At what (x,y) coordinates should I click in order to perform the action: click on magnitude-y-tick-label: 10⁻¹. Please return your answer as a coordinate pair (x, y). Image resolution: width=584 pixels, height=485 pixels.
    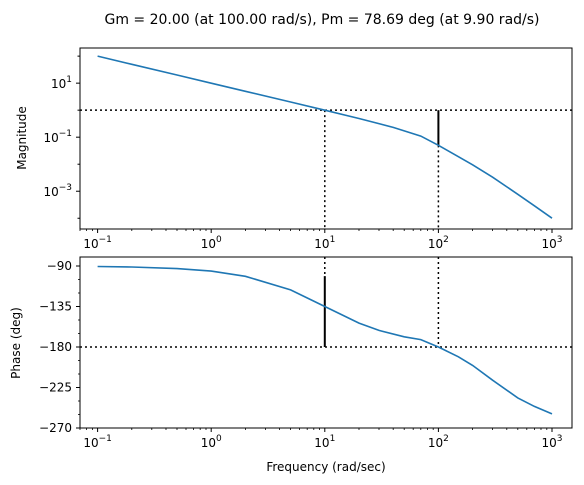
    Looking at the image, I should click on (57, 137).